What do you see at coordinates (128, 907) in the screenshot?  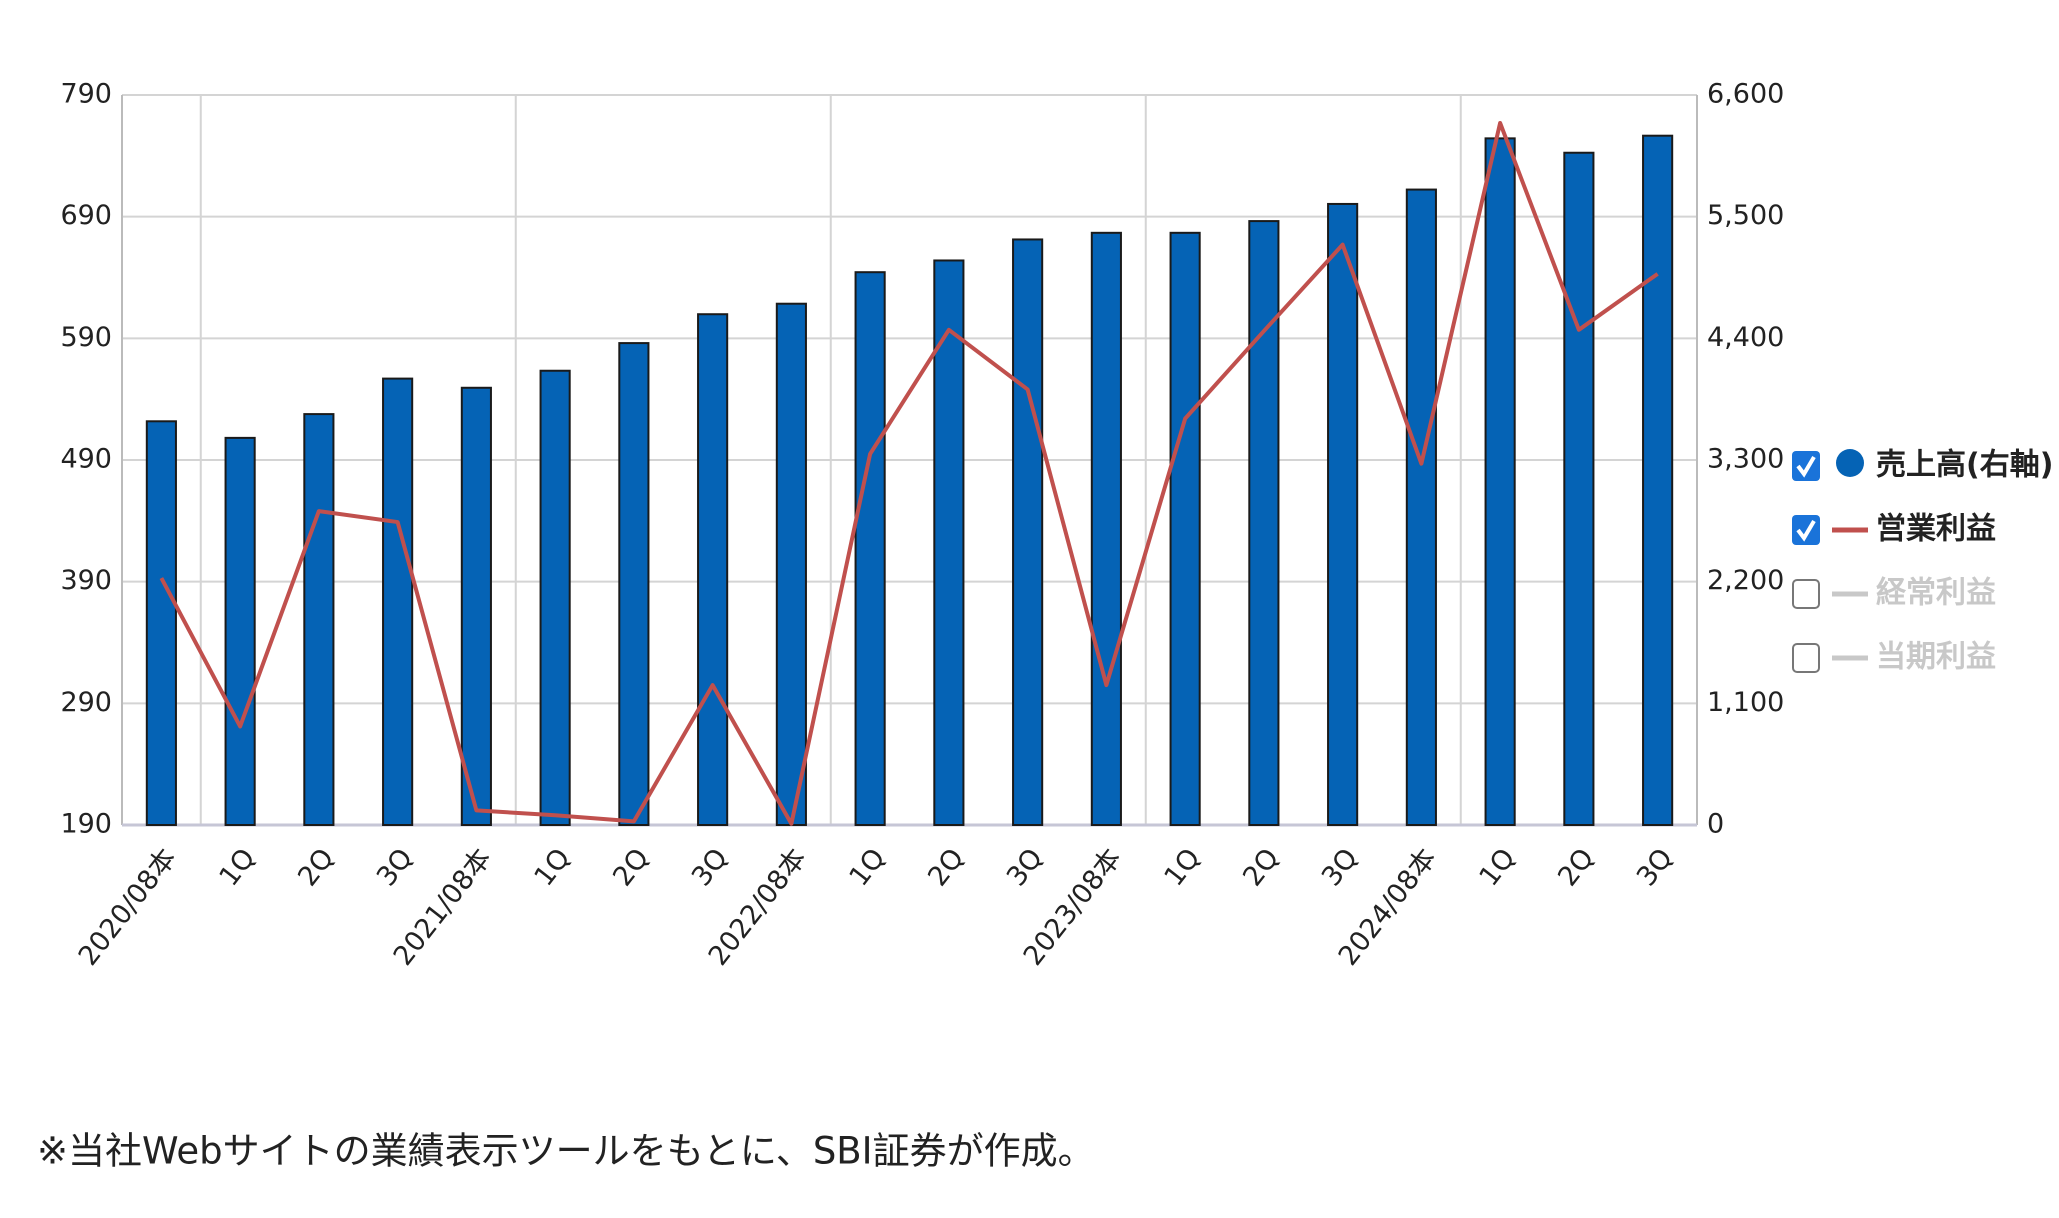 I see `x-tick-label: 2020/08本` at bounding box center [128, 907].